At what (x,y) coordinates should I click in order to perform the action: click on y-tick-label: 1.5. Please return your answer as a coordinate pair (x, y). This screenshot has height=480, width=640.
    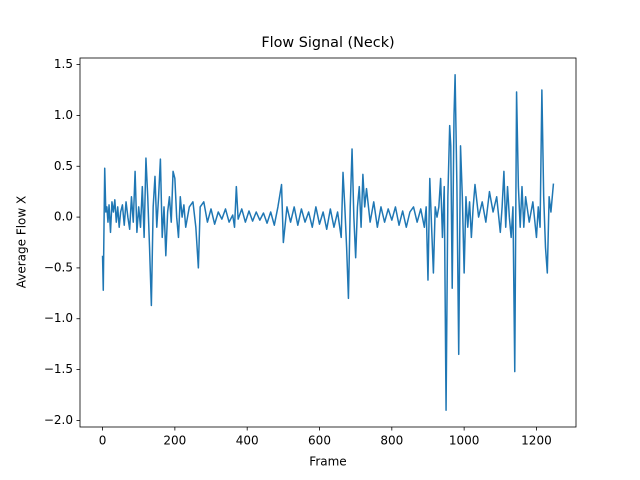
    Looking at the image, I should click on (63, 64).